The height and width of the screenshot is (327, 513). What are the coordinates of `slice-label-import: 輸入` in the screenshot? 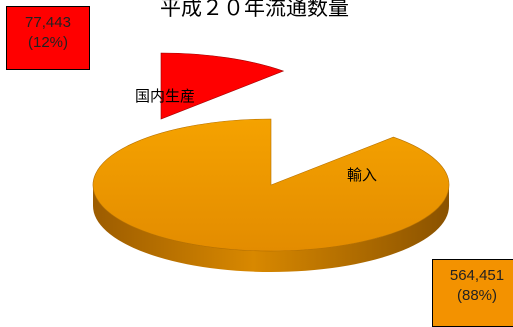 It's located at (362, 175).